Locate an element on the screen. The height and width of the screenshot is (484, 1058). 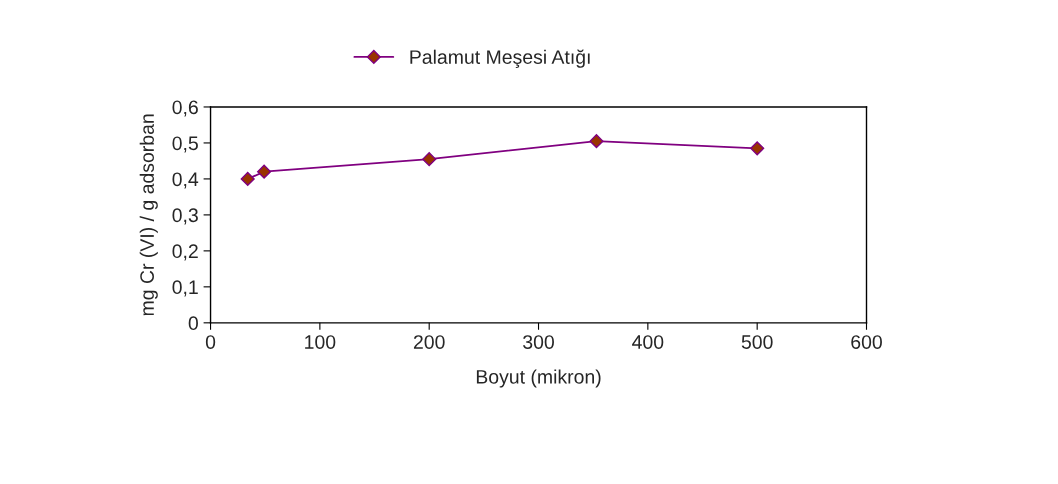
y-tick-label: 0,5 is located at coordinates (185, 144).